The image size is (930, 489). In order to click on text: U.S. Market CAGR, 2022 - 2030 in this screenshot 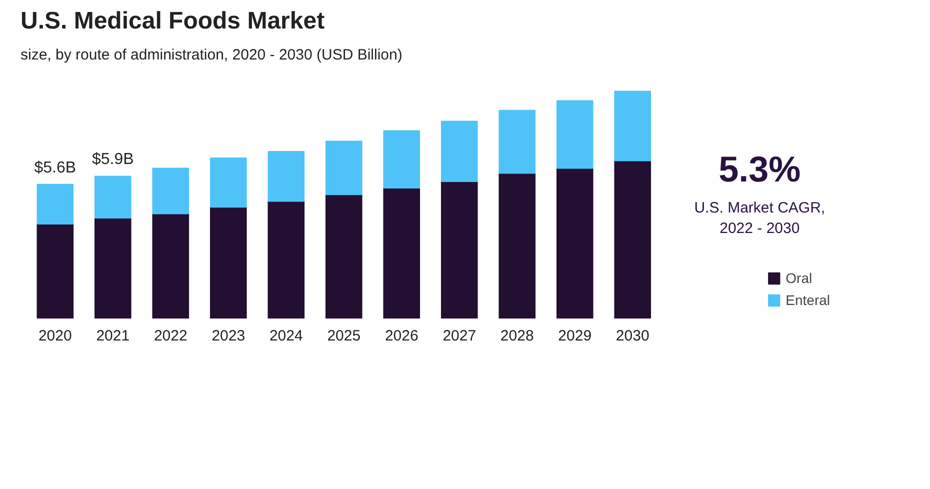, I will do `click(760, 218)`.